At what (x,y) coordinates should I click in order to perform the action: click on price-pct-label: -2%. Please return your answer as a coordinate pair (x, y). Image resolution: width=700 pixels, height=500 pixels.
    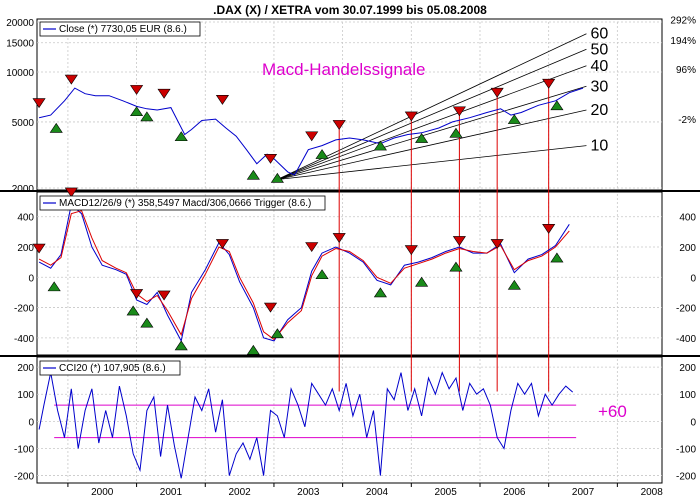
    Looking at the image, I should click on (687, 120).